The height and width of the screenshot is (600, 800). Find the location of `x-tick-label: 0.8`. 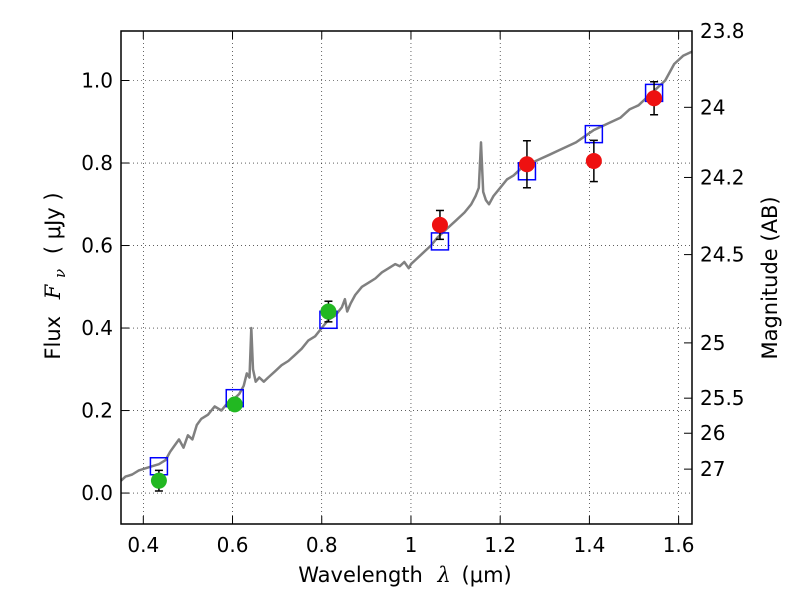

x-tick-label: 0.8 is located at coordinates (322, 545).